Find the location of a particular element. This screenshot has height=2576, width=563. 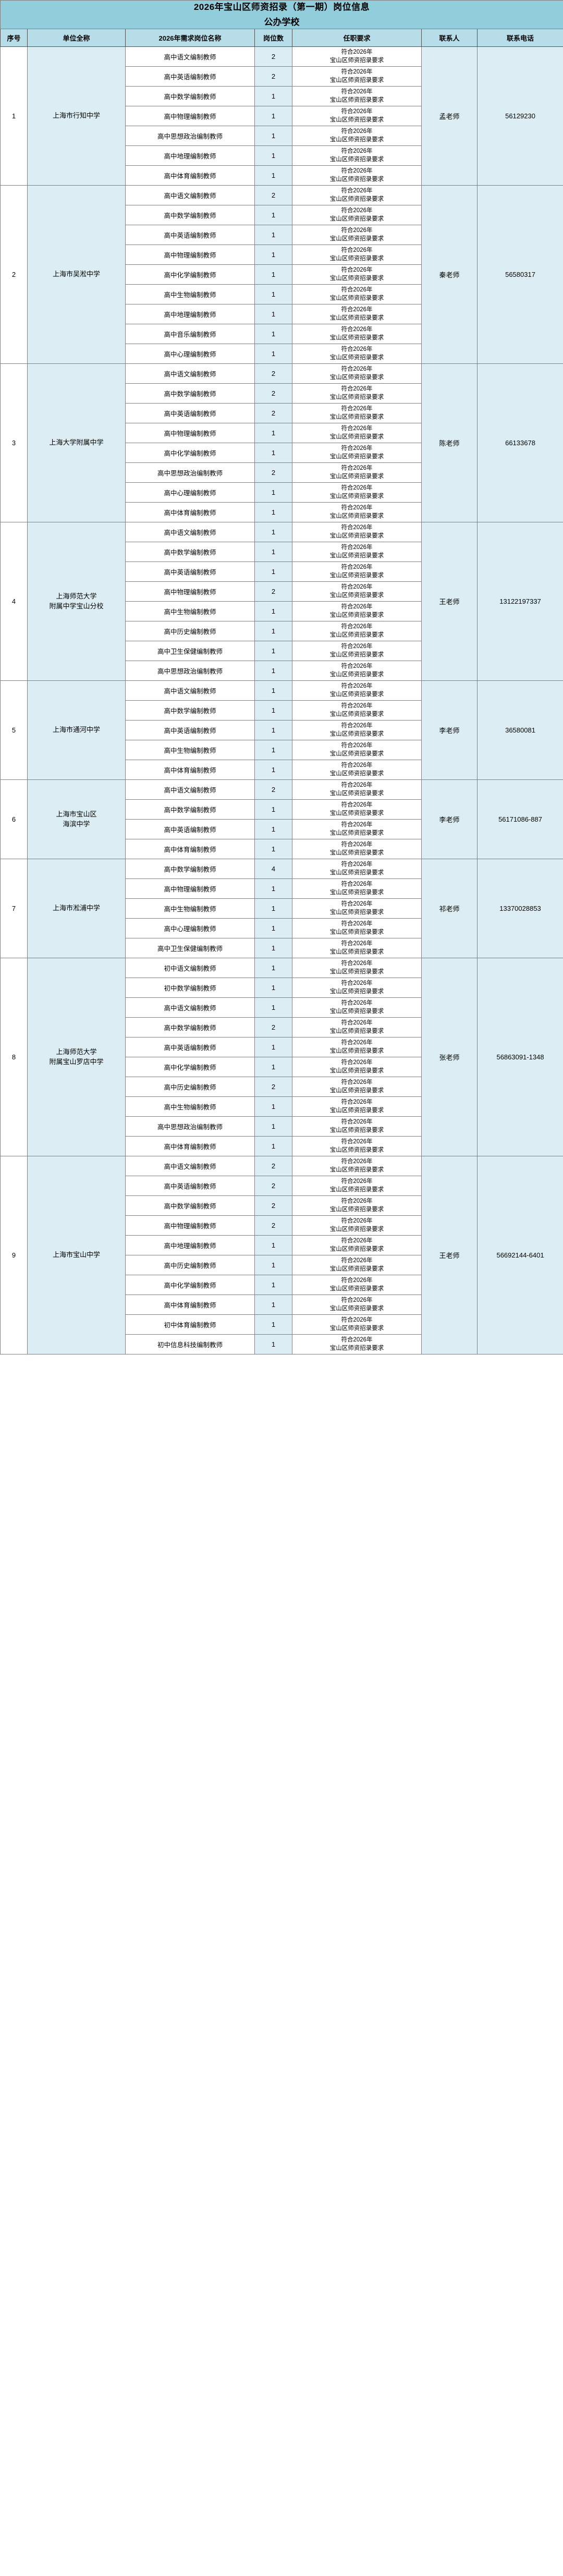

school-name-line: 上海师范大学 is located at coordinates (76, 1051).